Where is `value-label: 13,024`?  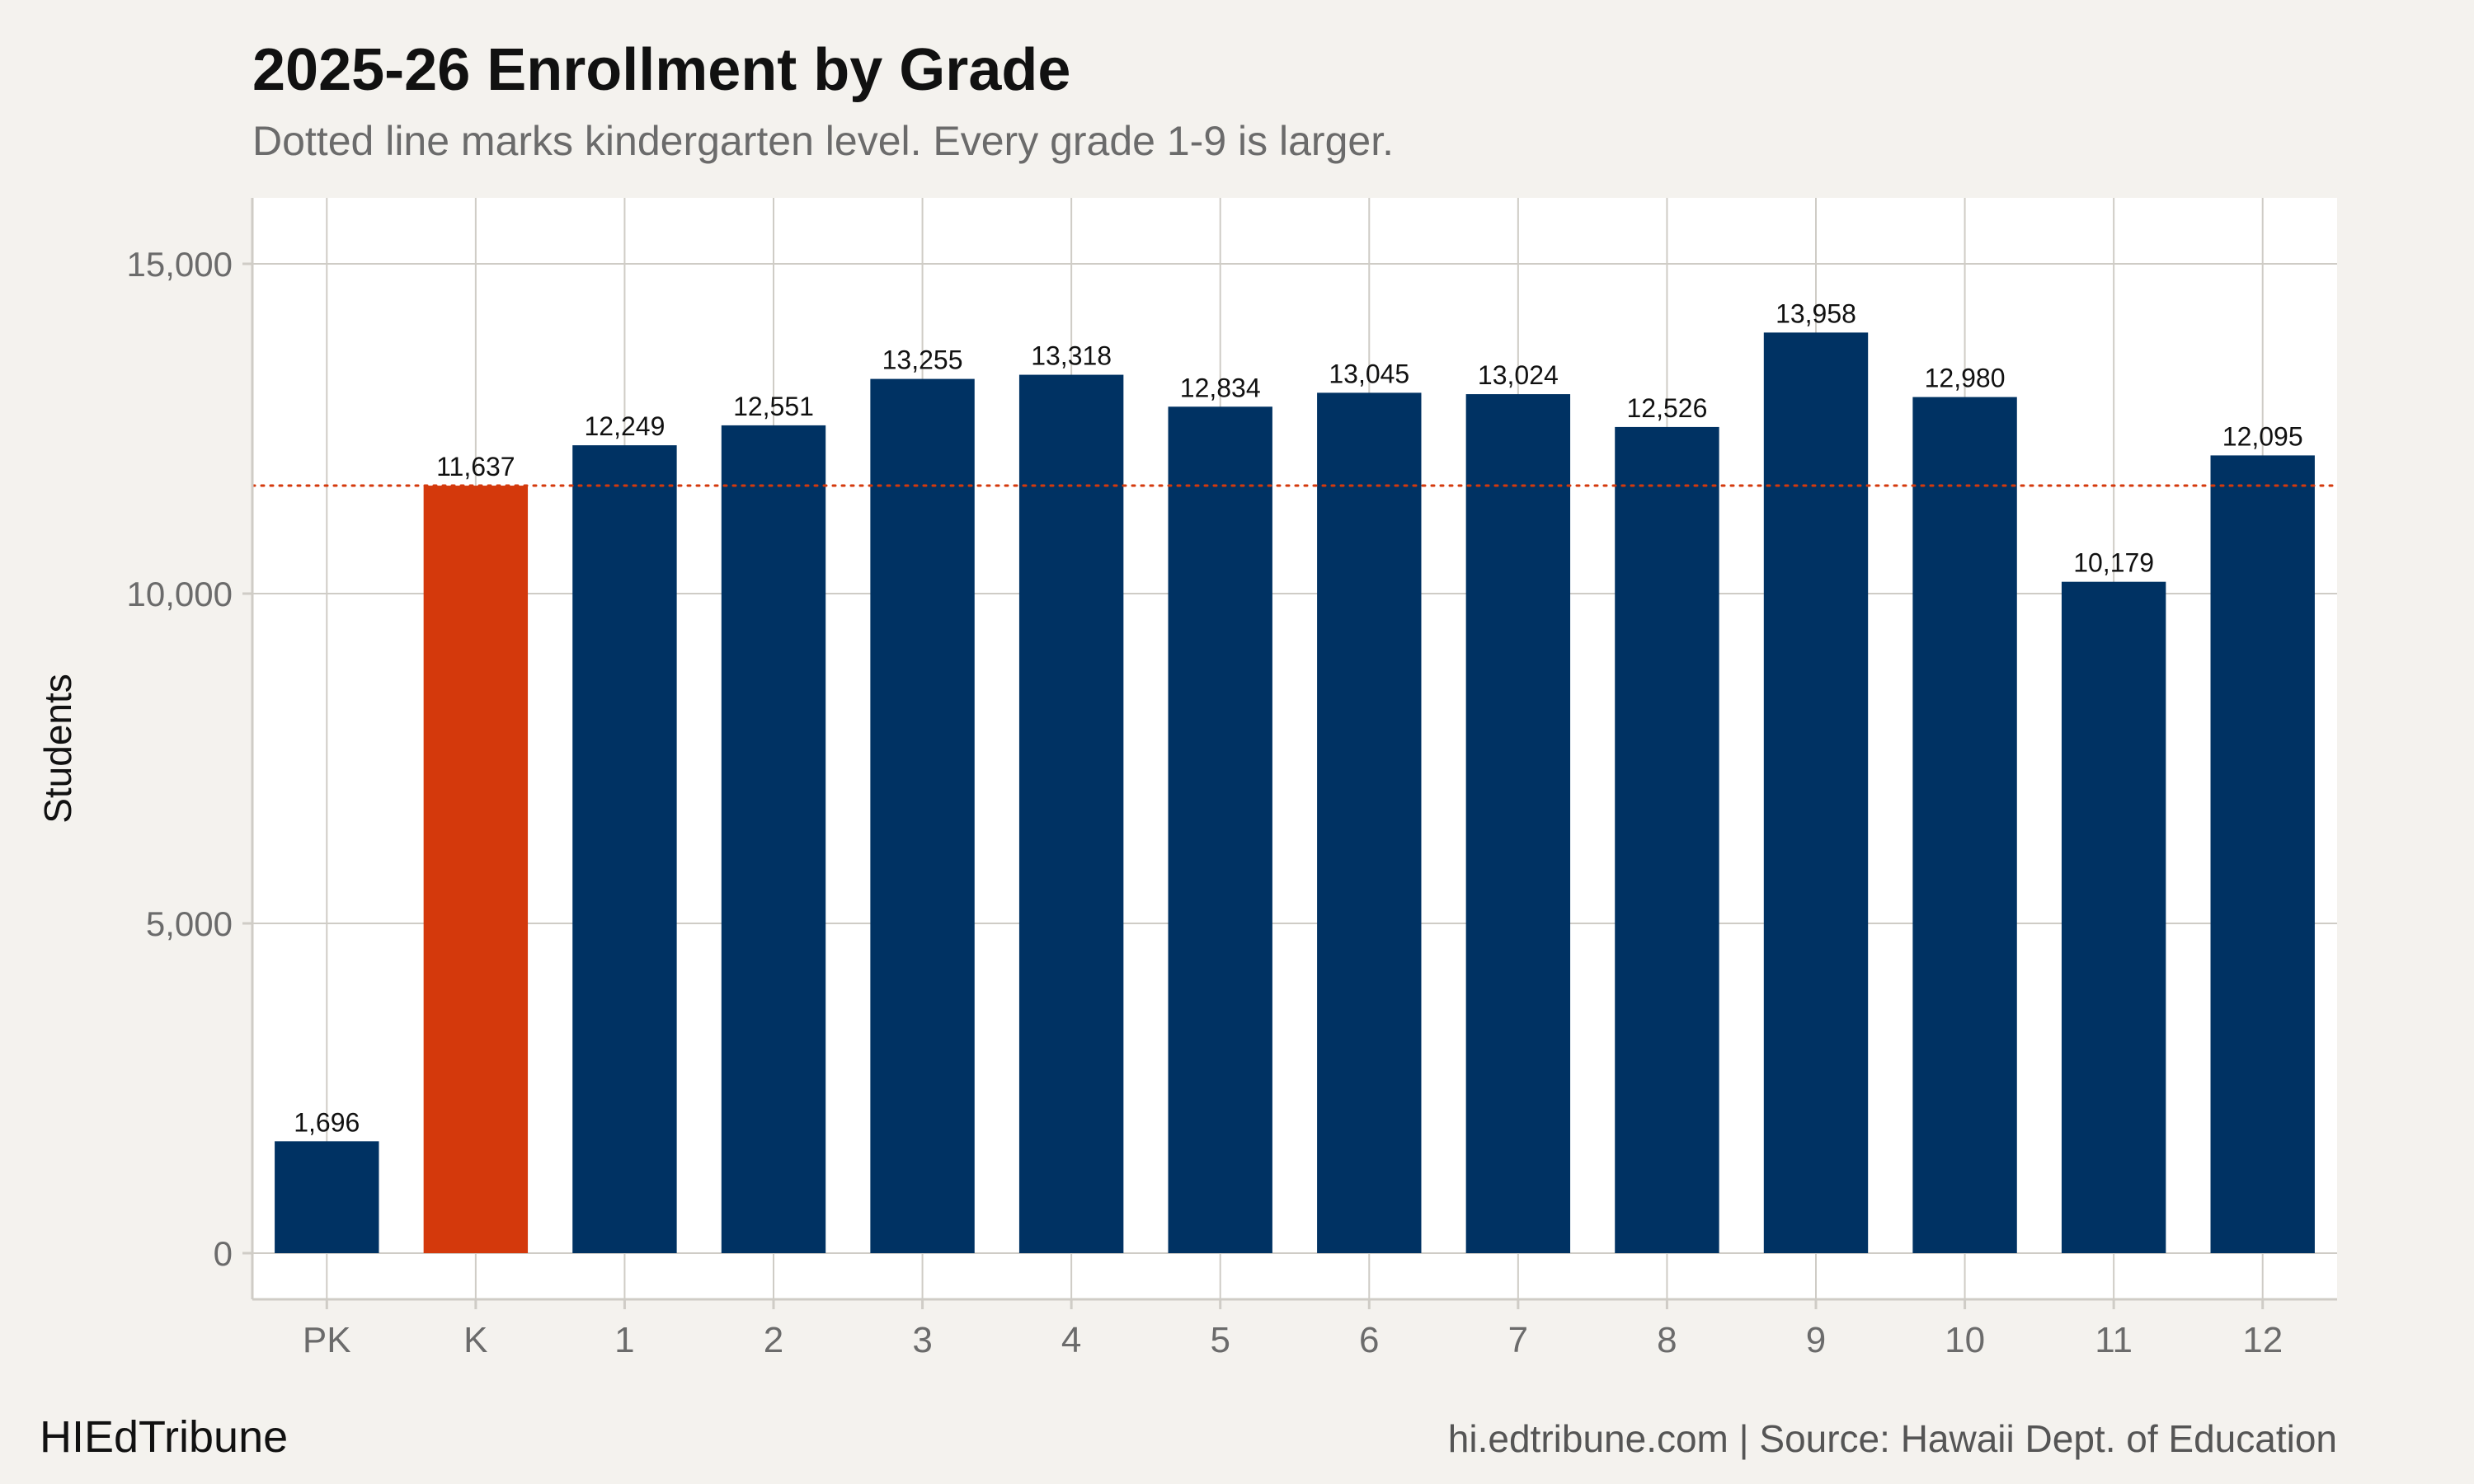 value-label: 13,024 is located at coordinates (1518, 375).